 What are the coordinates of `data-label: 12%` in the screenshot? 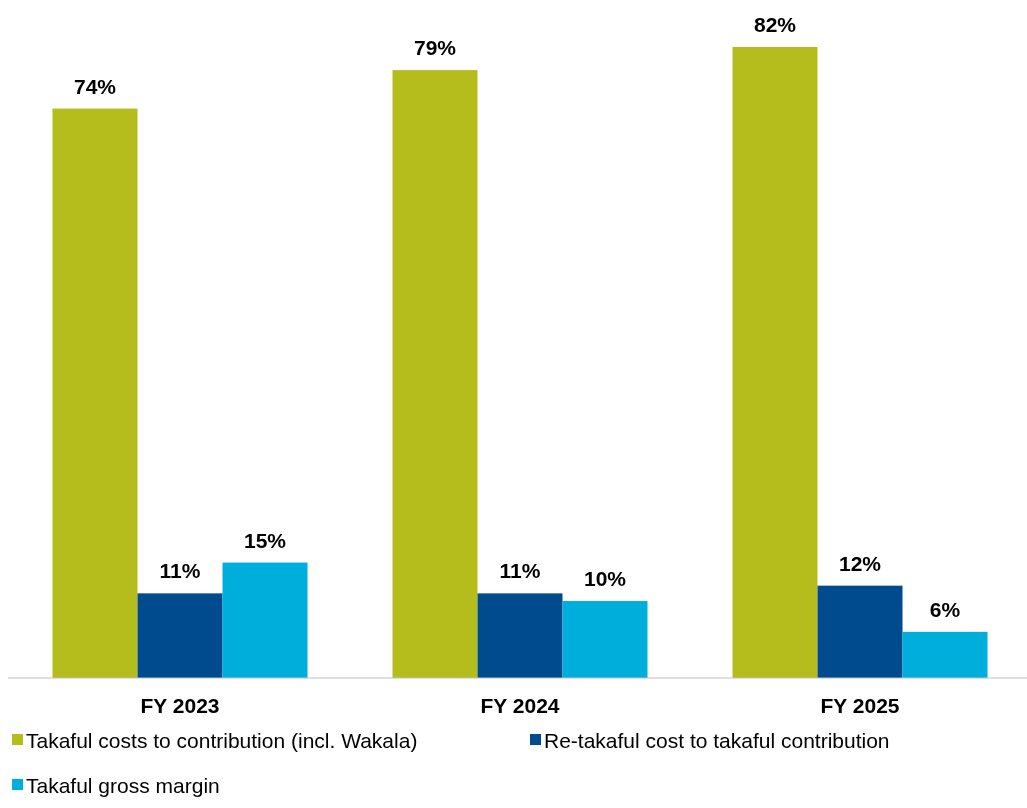 It's located at (860, 563).